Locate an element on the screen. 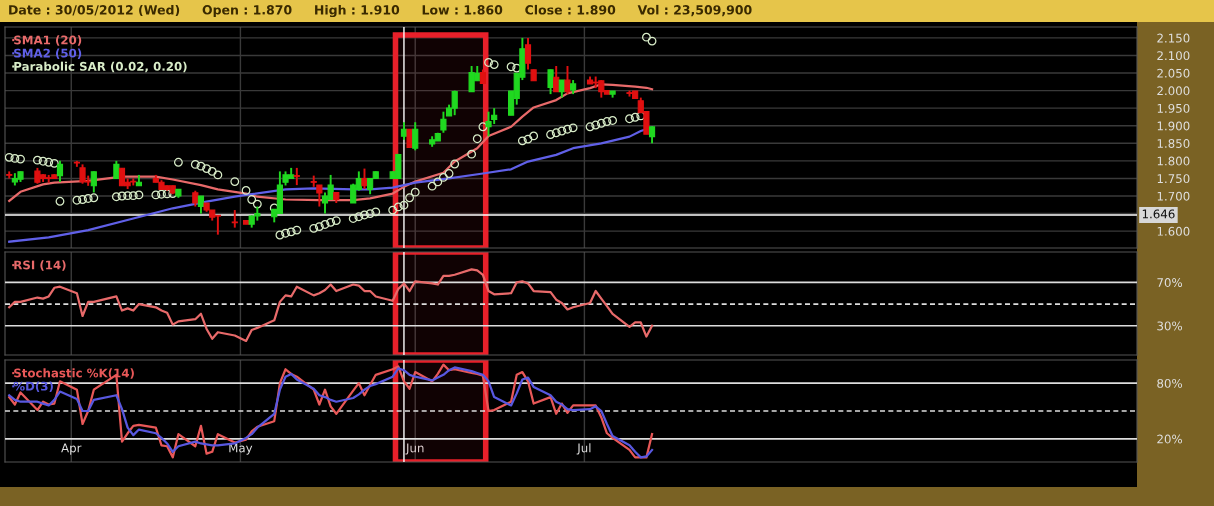  y-tick-label: 1.850 is located at coordinates (1173, 143).